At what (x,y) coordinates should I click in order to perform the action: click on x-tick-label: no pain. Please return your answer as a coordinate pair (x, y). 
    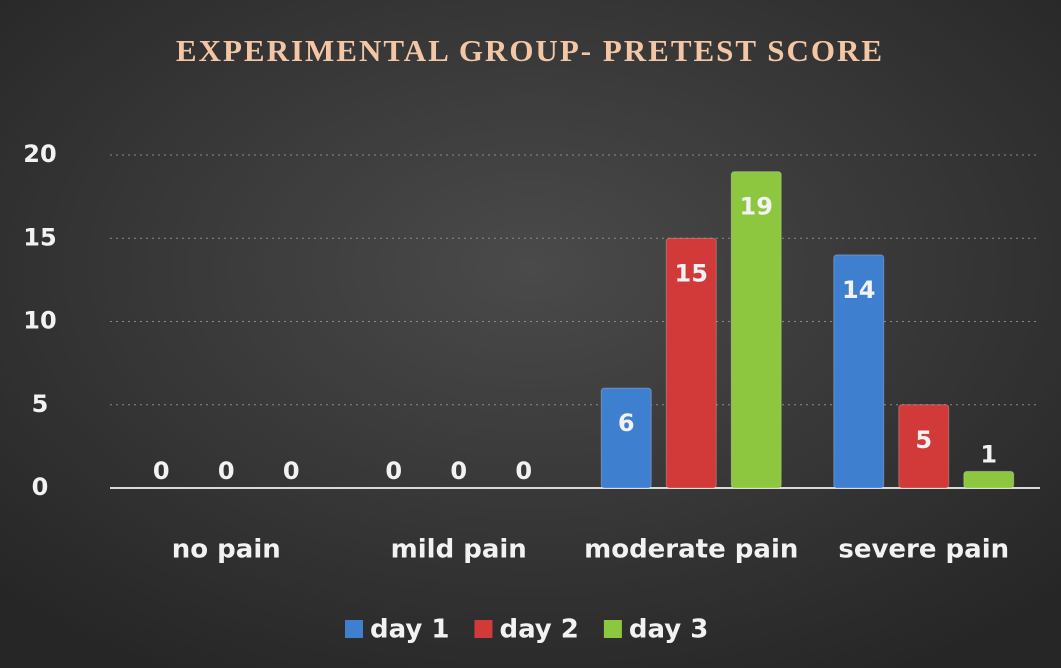
    Looking at the image, I should click on (226, 550).